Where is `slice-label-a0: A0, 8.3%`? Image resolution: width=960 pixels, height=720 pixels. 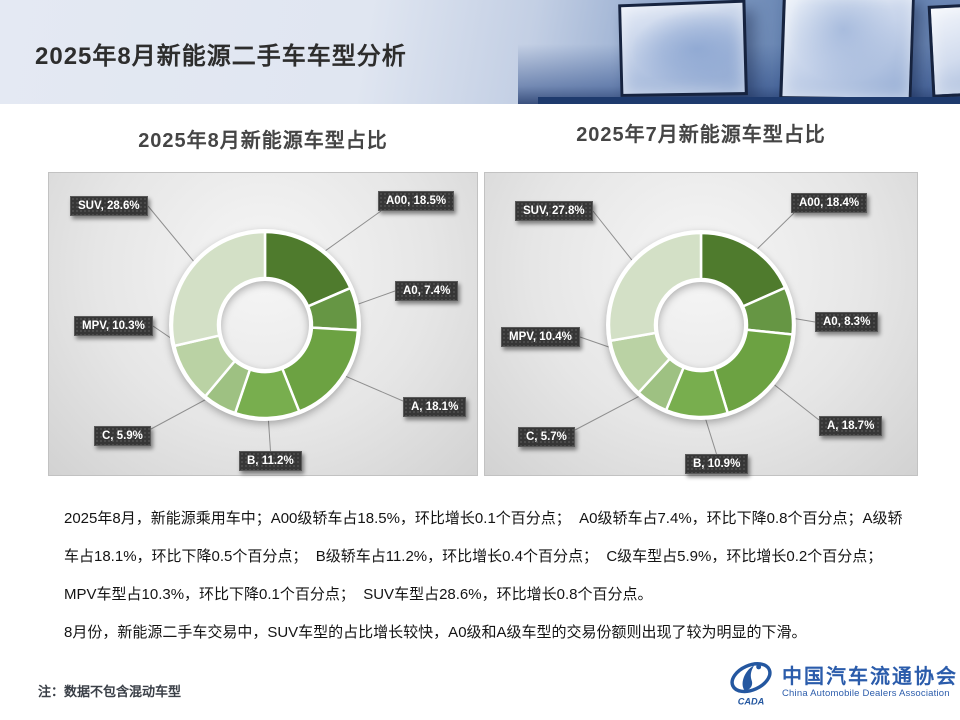 slice-label-a0: A0, 8.3% is located at coordinates (847, 322).